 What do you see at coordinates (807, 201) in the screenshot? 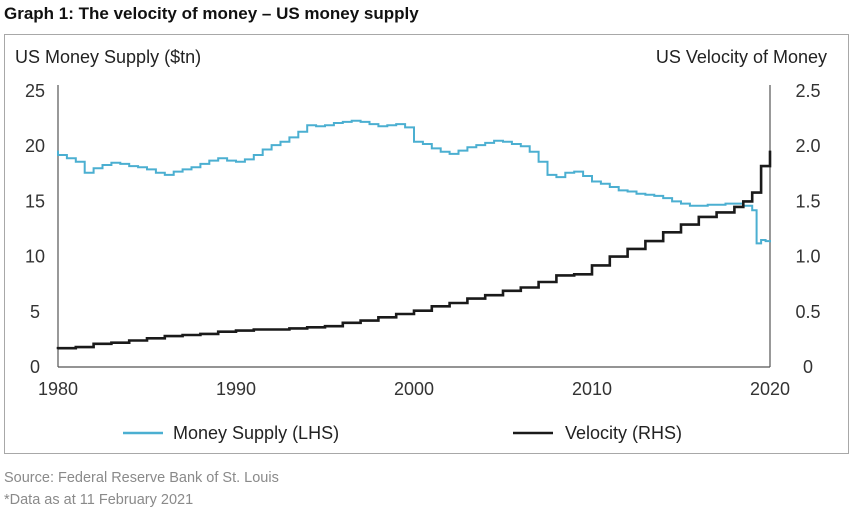
I see `y-right-tick-label: 1.5` at bounding box center [807, 201].